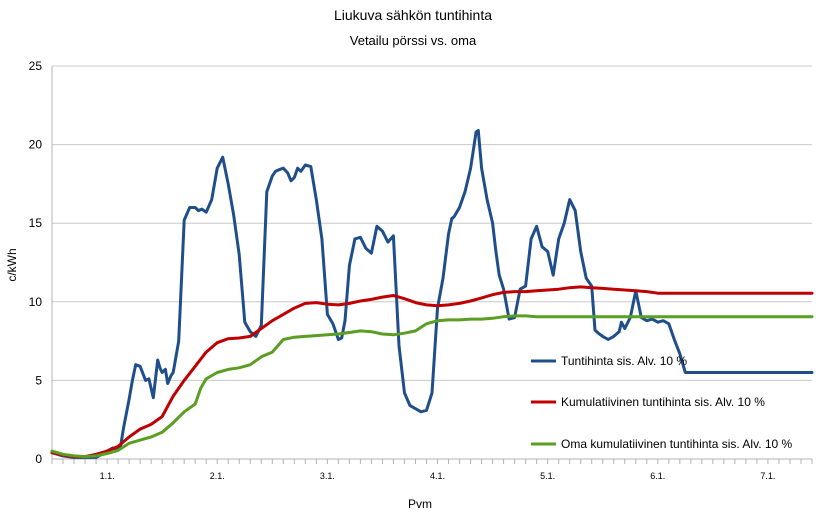  I want to click on y-tick-label: 5, so click(38, 380).